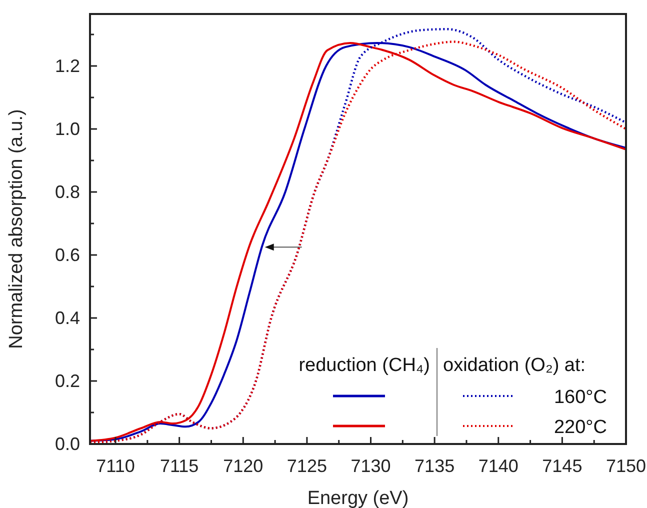  What do you see at coordinates (67, 192) in the screenshot?
I see `y-tick-label: 0.8` at bounding box center [67, 192].